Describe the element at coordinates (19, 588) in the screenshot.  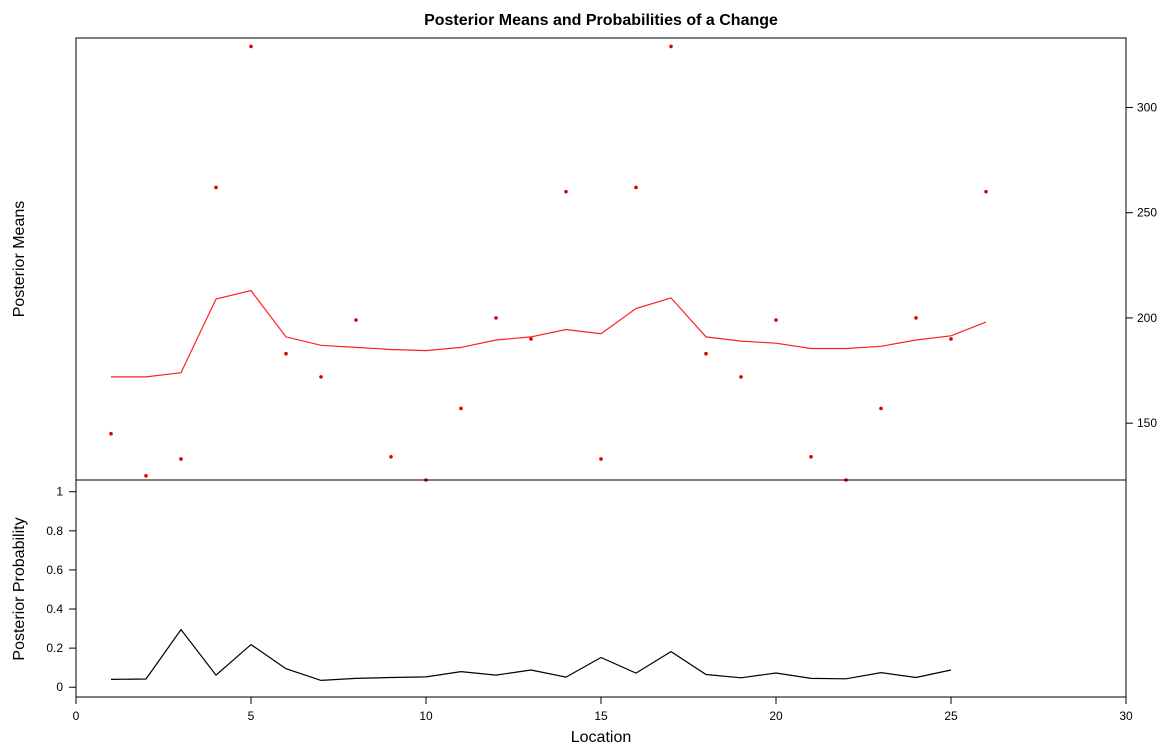
I see `posterior-probability-axis-title: Posterior Probability` at that location.